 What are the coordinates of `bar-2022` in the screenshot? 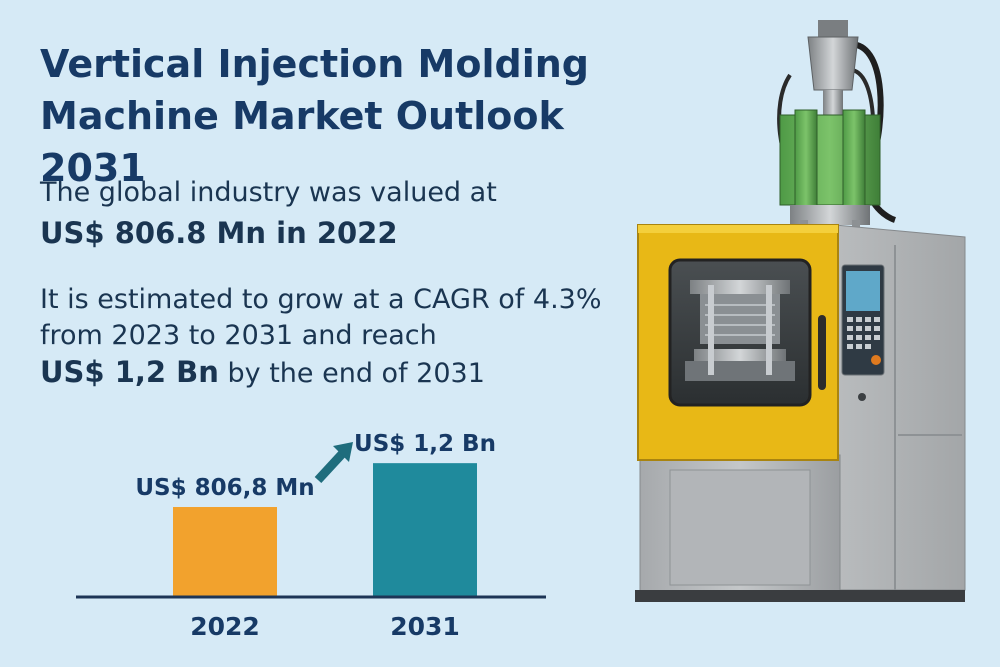 It's located at (225, 552).